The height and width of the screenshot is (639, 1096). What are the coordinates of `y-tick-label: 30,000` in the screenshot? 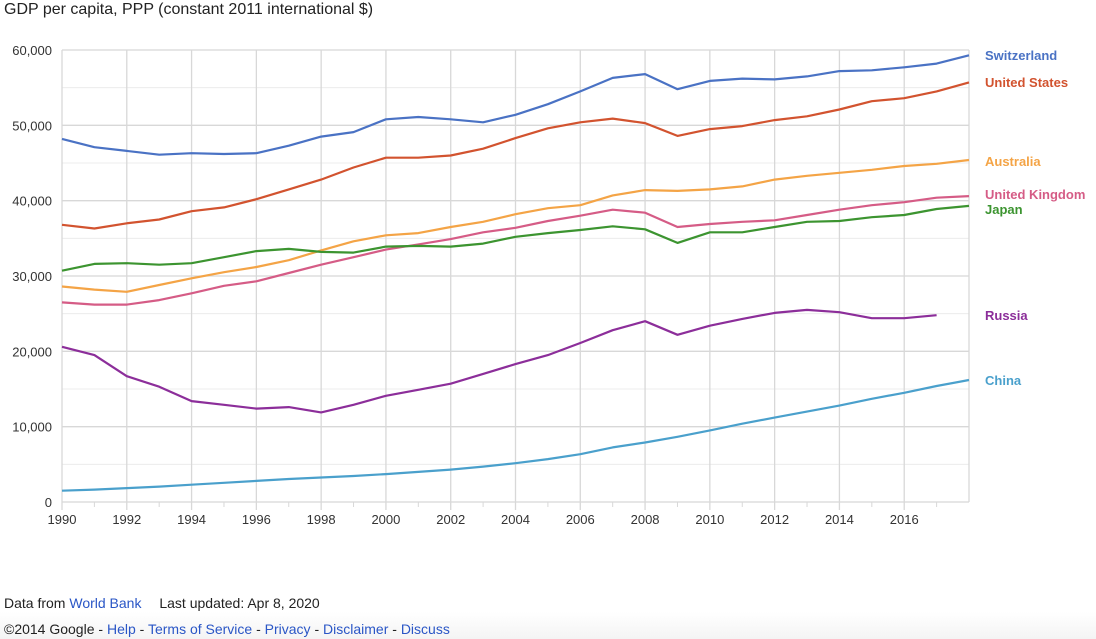 It's located at (32, 276).